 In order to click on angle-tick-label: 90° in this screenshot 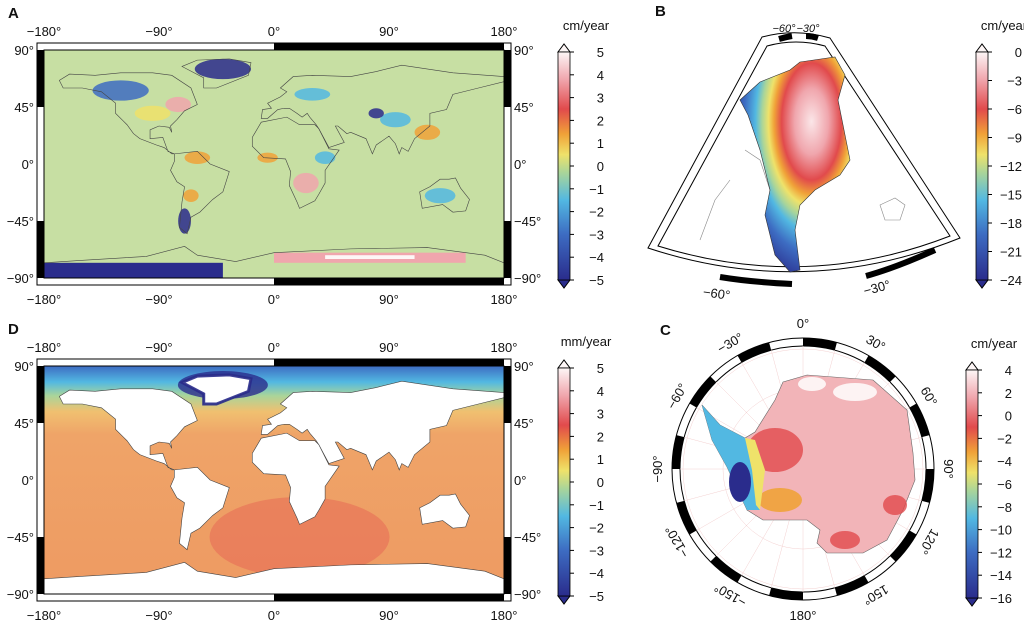, I will do `click(948, 469)`.